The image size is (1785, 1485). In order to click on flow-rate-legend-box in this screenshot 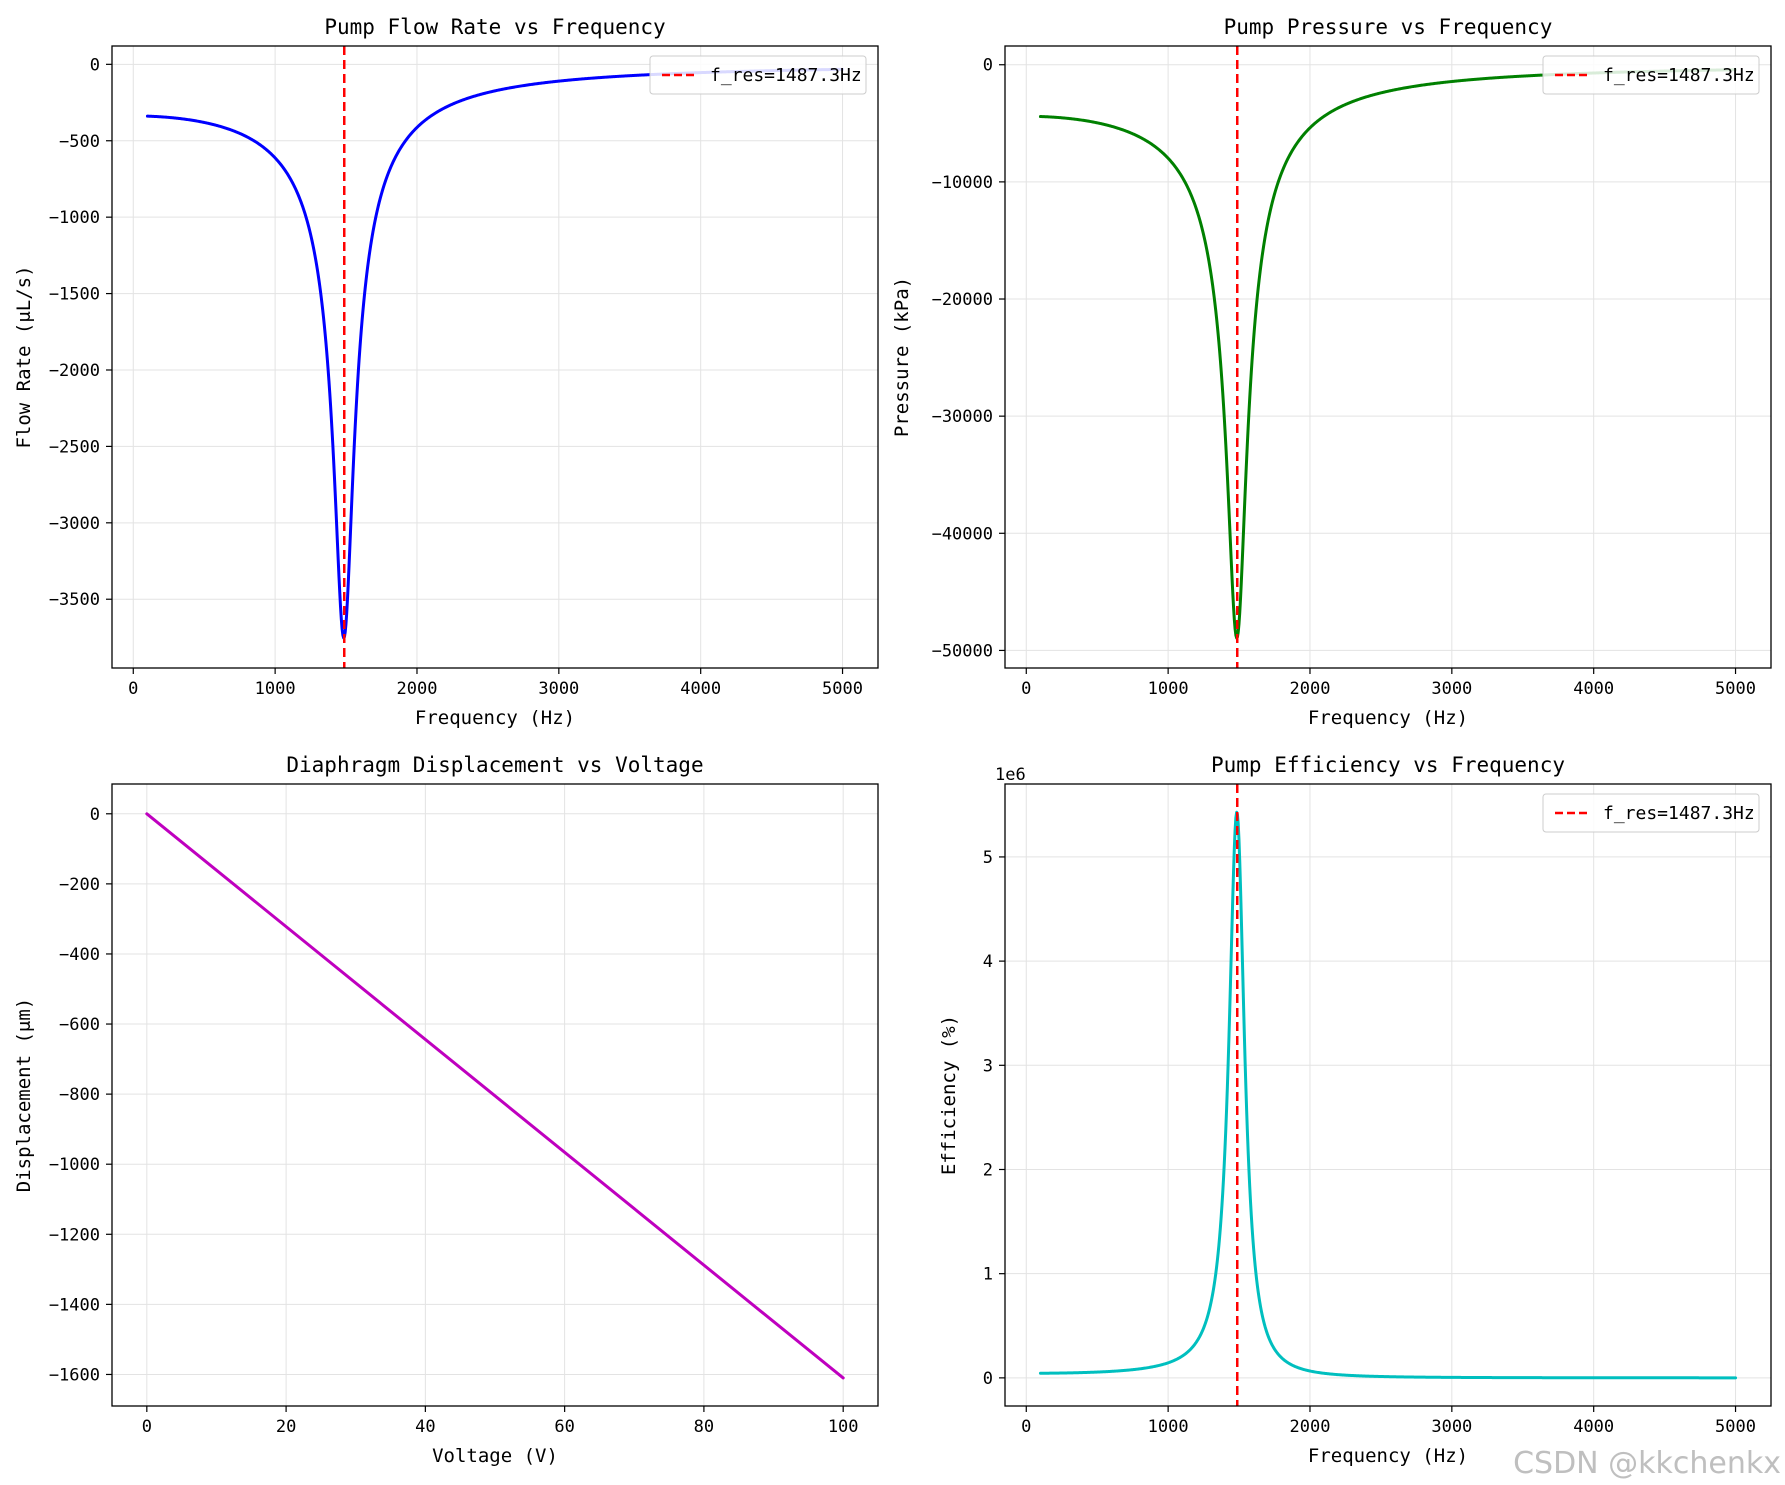, I will do `click(758, 75)`.